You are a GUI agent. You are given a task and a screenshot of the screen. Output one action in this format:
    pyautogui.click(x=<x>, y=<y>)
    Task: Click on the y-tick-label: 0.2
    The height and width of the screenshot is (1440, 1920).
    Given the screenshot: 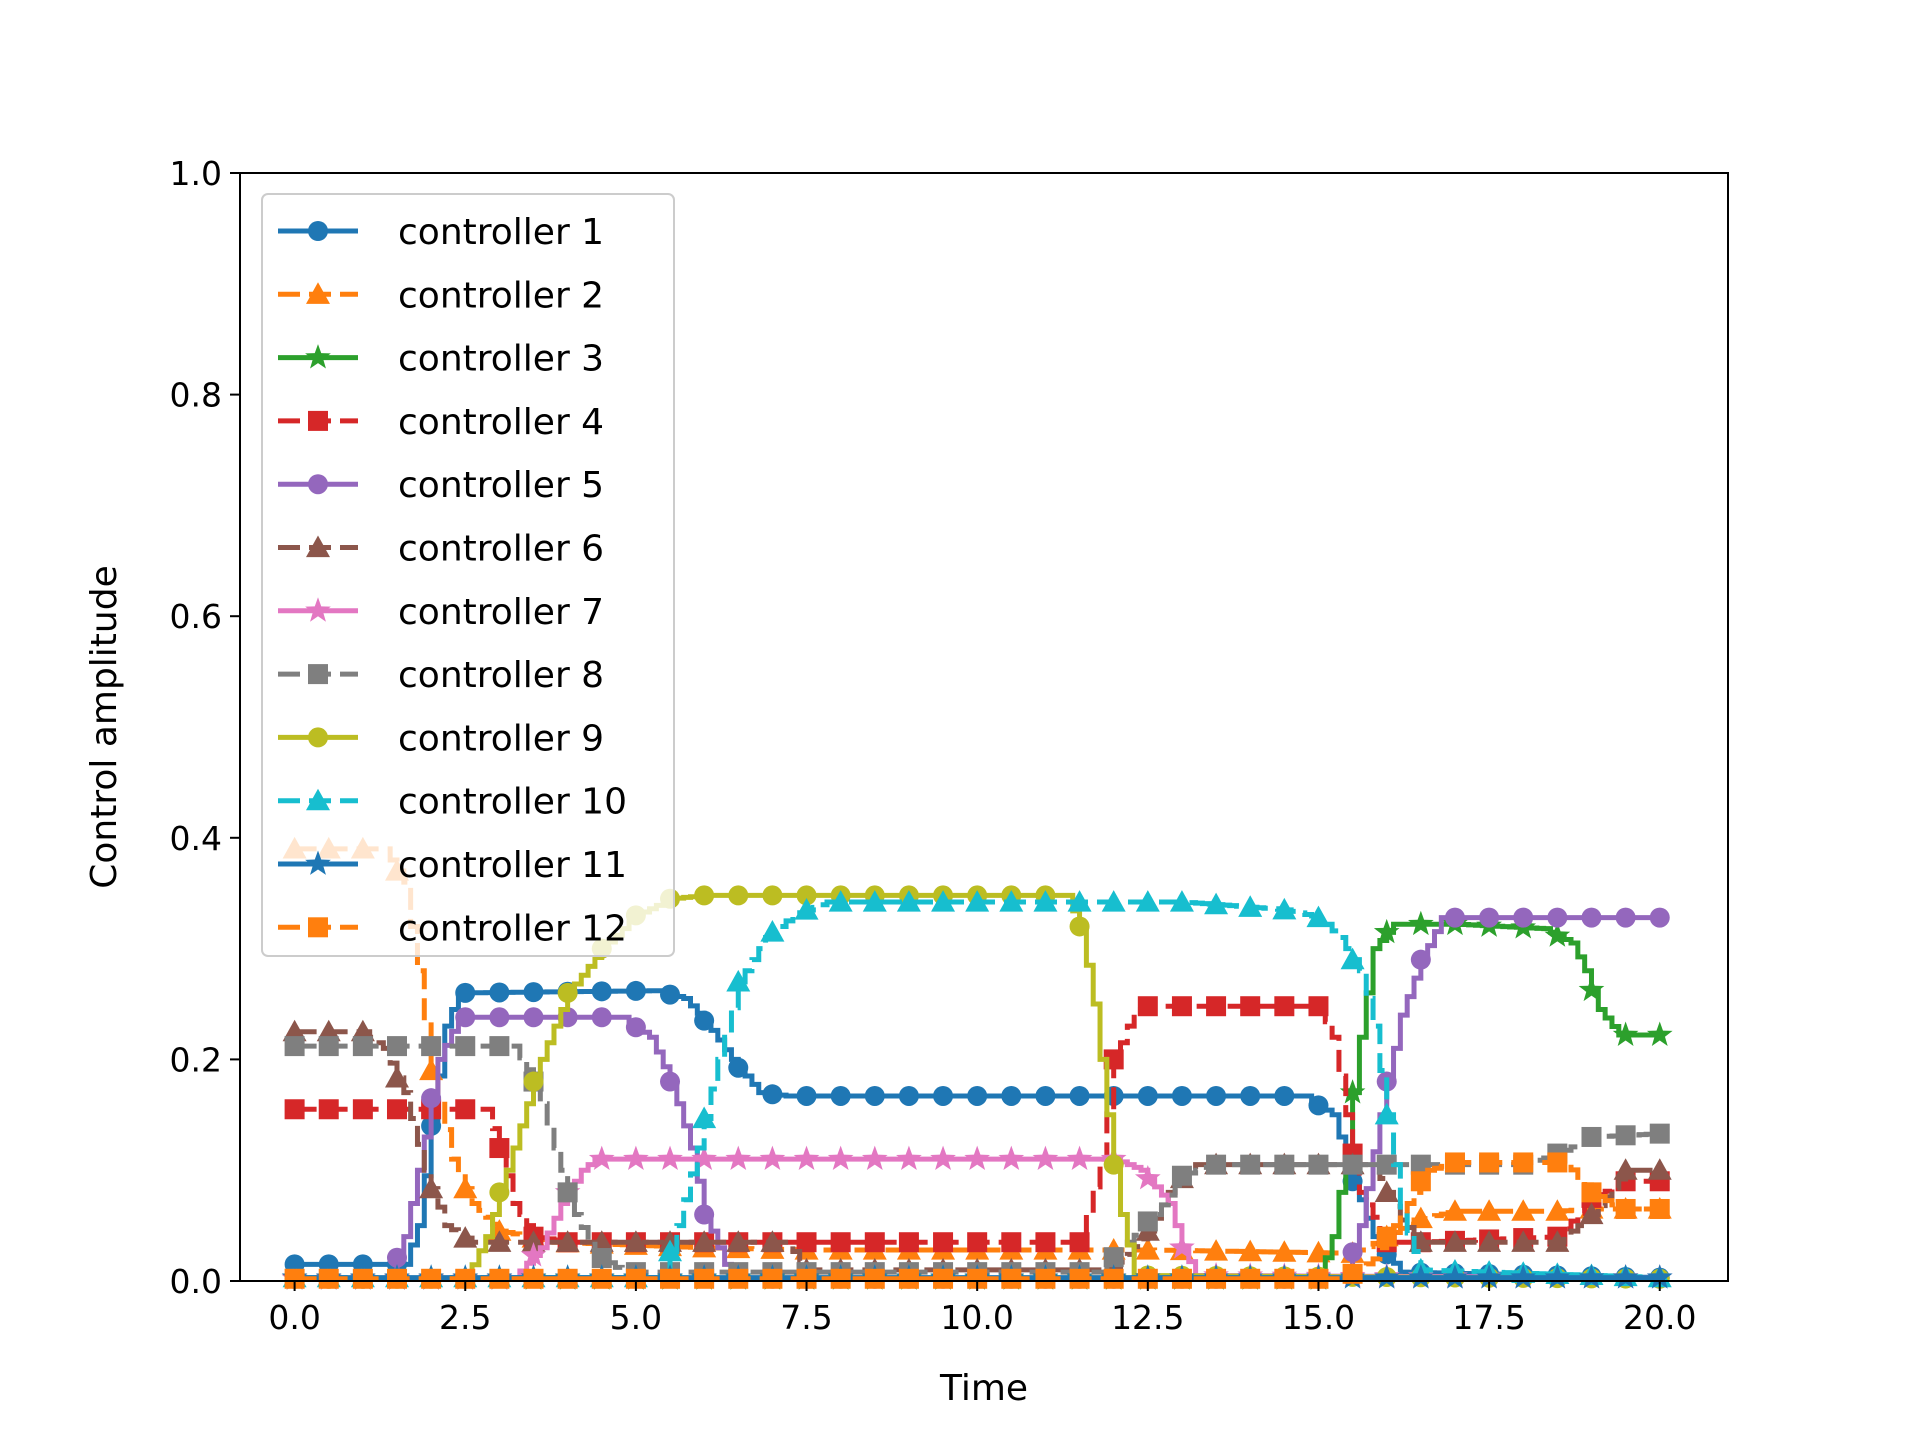 What is the action you would take?
    pyautogui.click(x=196, y=1059)
    